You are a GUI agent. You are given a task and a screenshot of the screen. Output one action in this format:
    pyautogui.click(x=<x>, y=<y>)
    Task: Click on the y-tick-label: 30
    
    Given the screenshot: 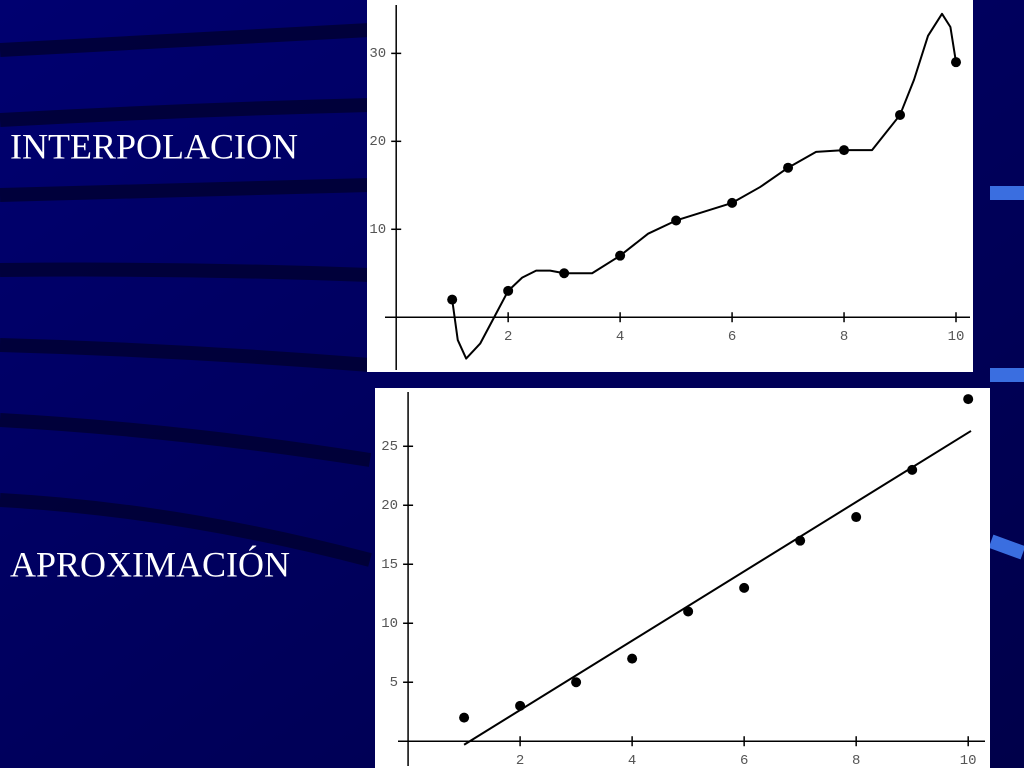 What is the action you would take?
    pyautogui.click(x=377, y=54)
    